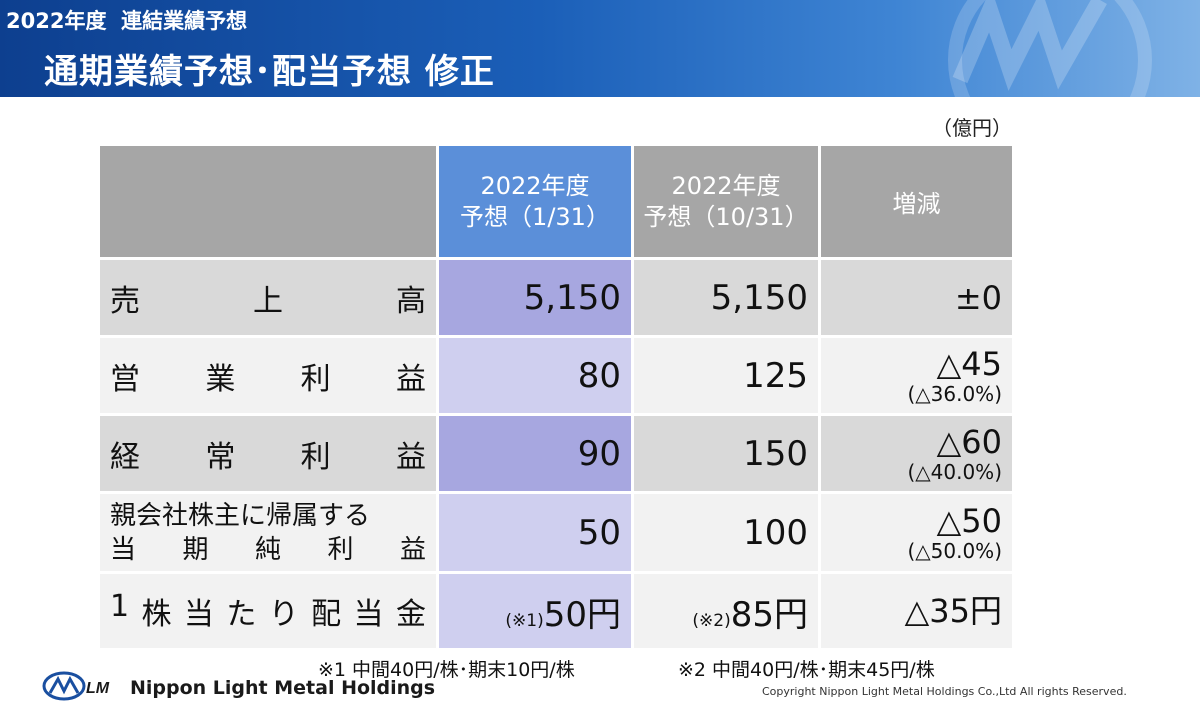  Describe the element at coordinates (1050, 48) in the screenshot. I see `watermark-logo-icon` at that location.